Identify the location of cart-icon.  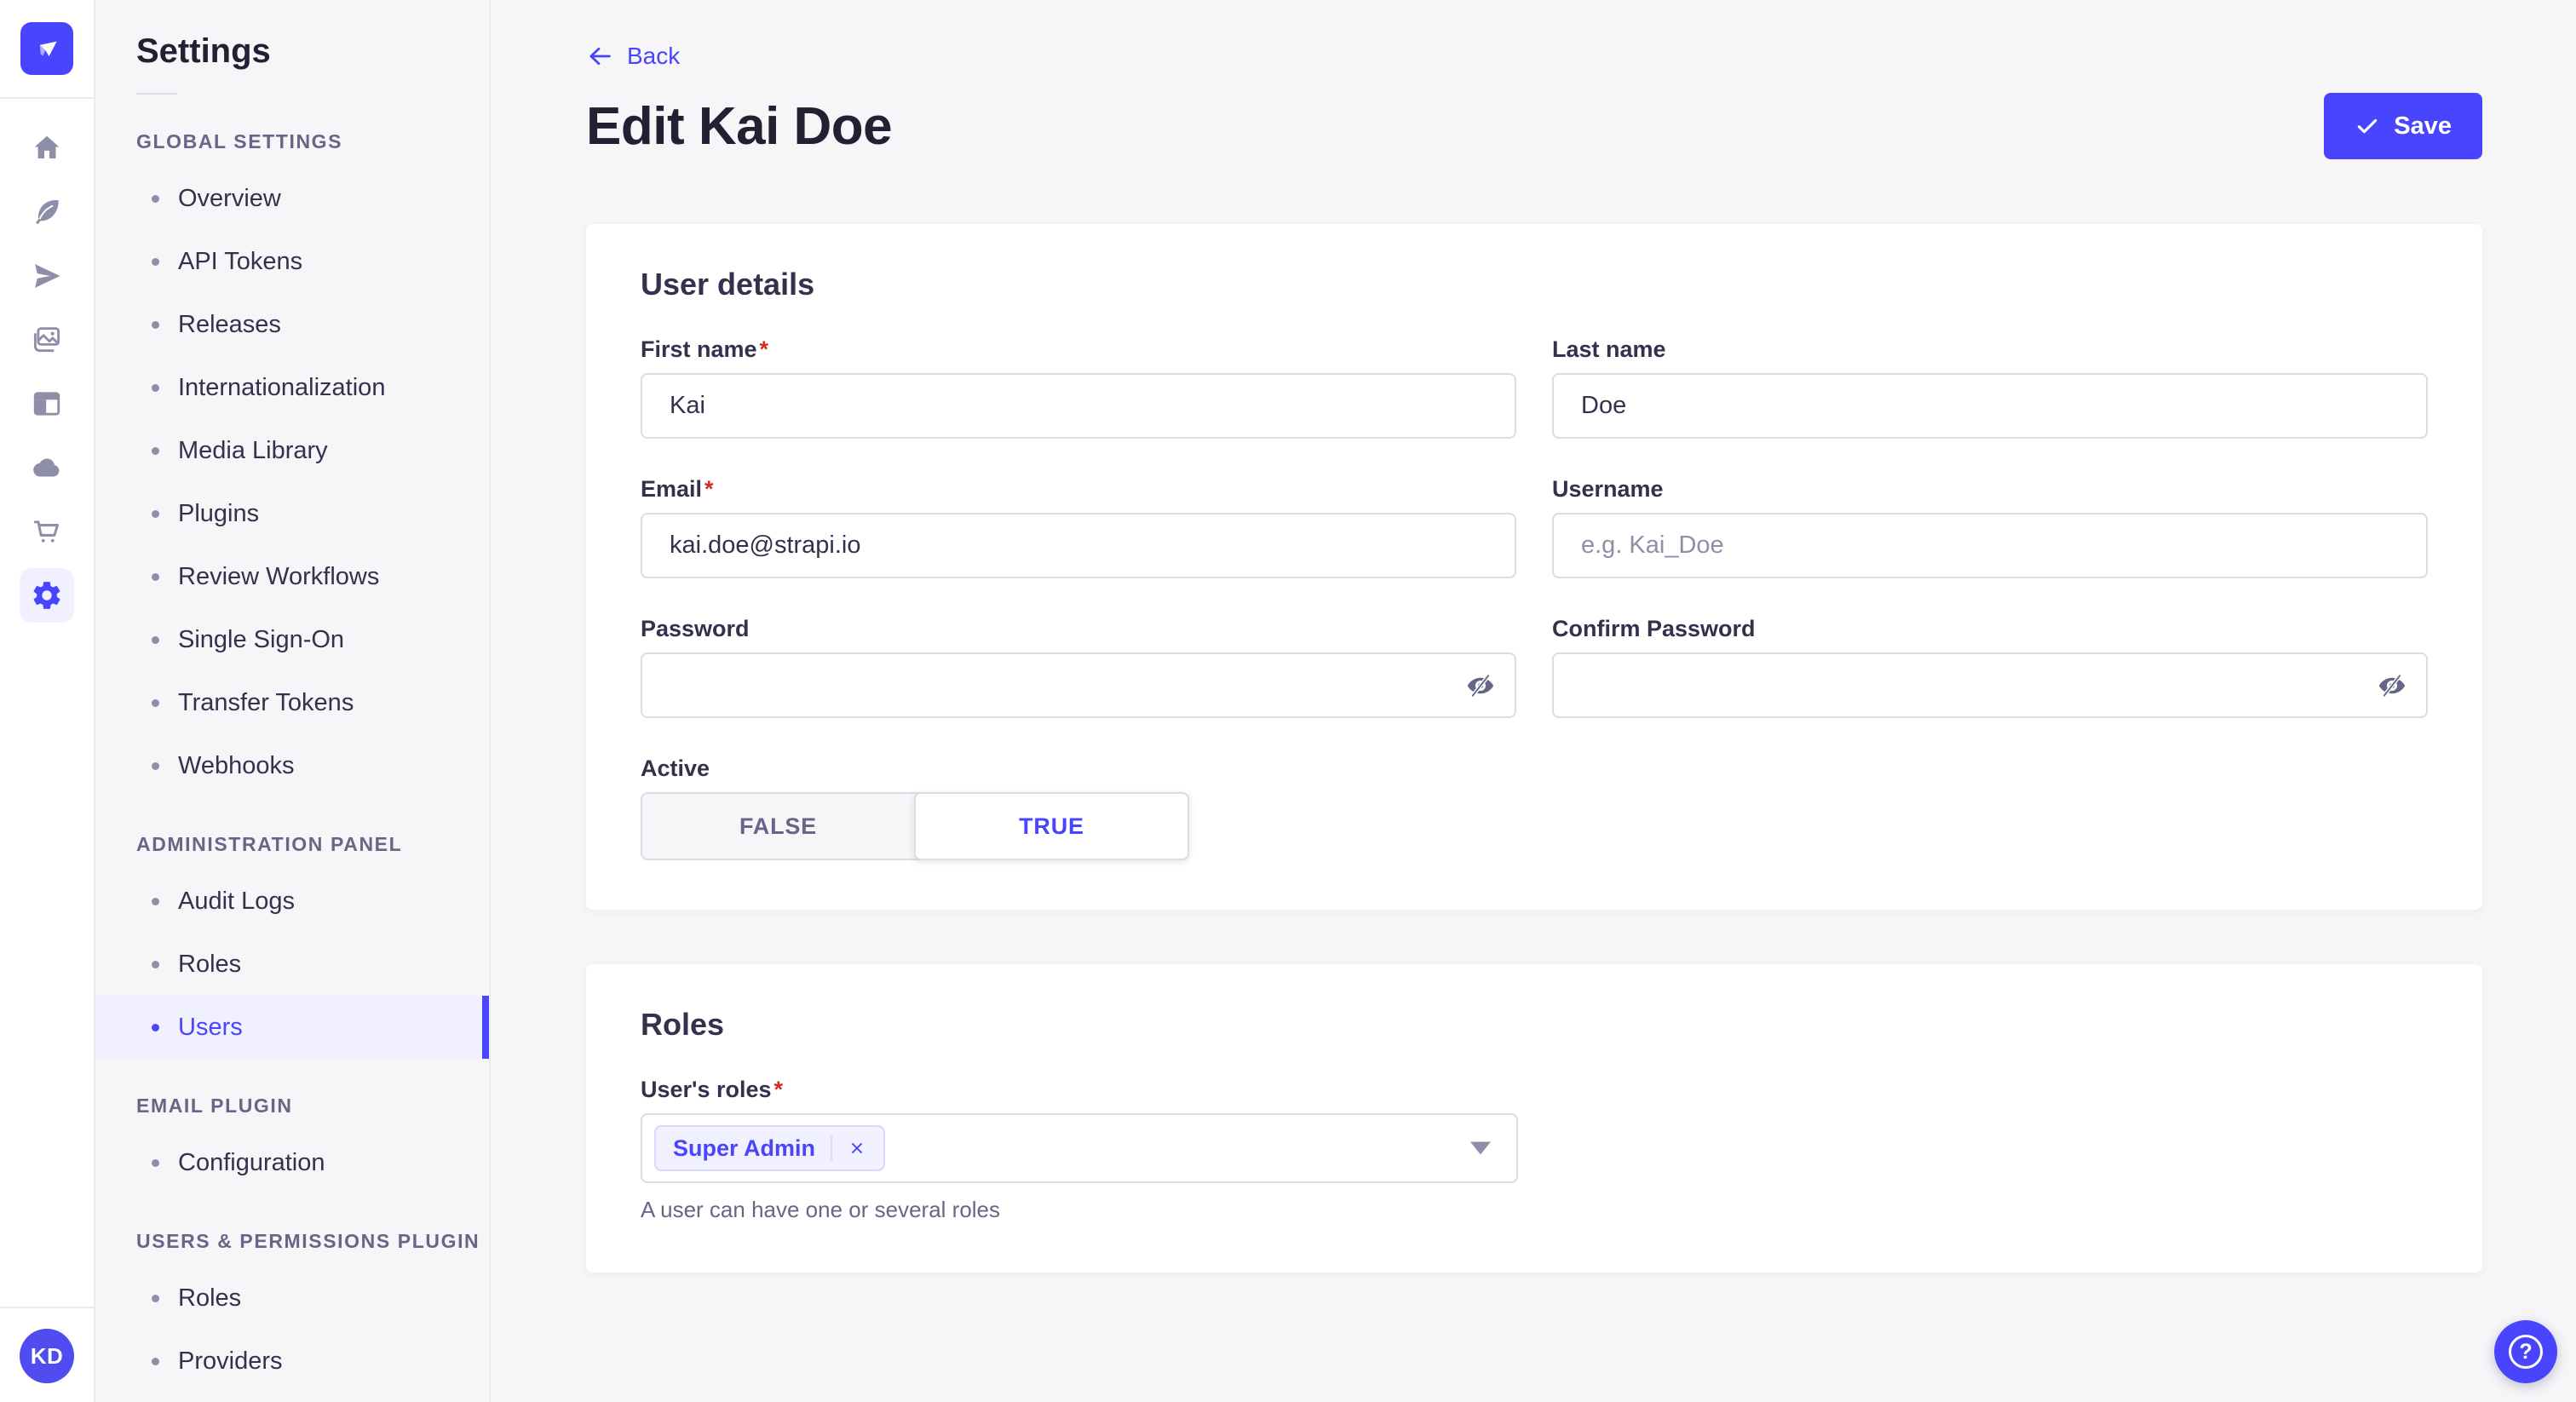
(47, 531).